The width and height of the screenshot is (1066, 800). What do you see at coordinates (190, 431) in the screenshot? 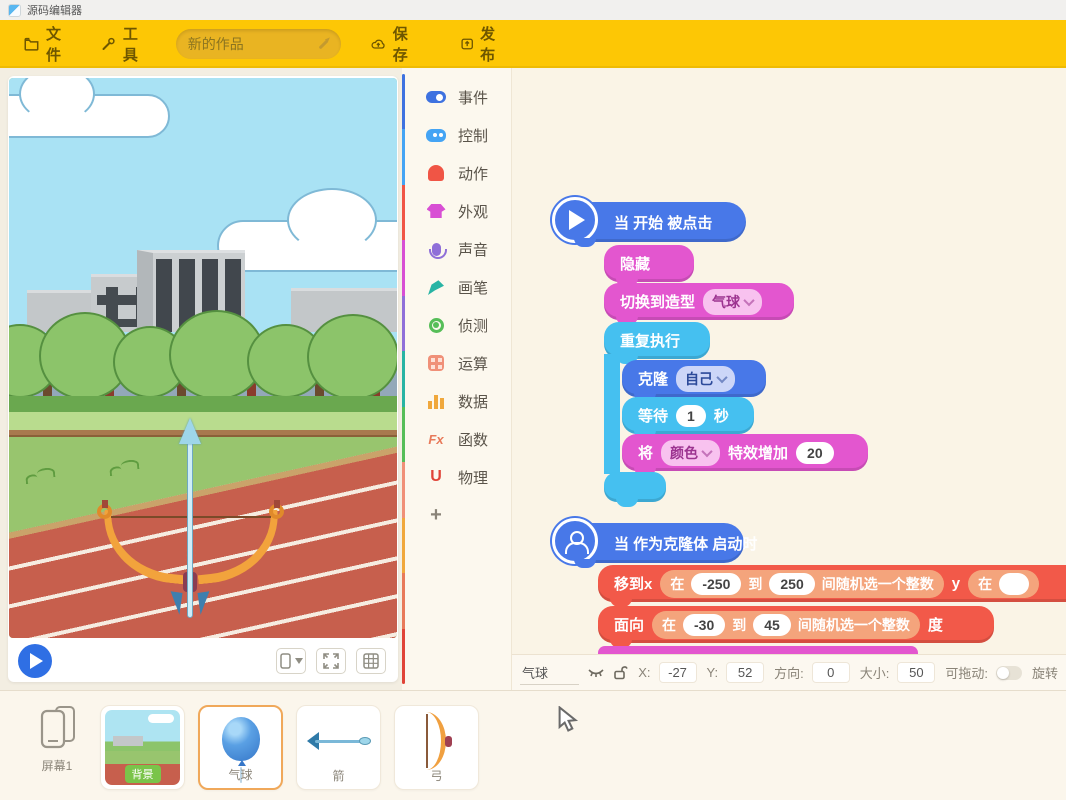
I see `arrow-head` at bounding box center [190, 431].